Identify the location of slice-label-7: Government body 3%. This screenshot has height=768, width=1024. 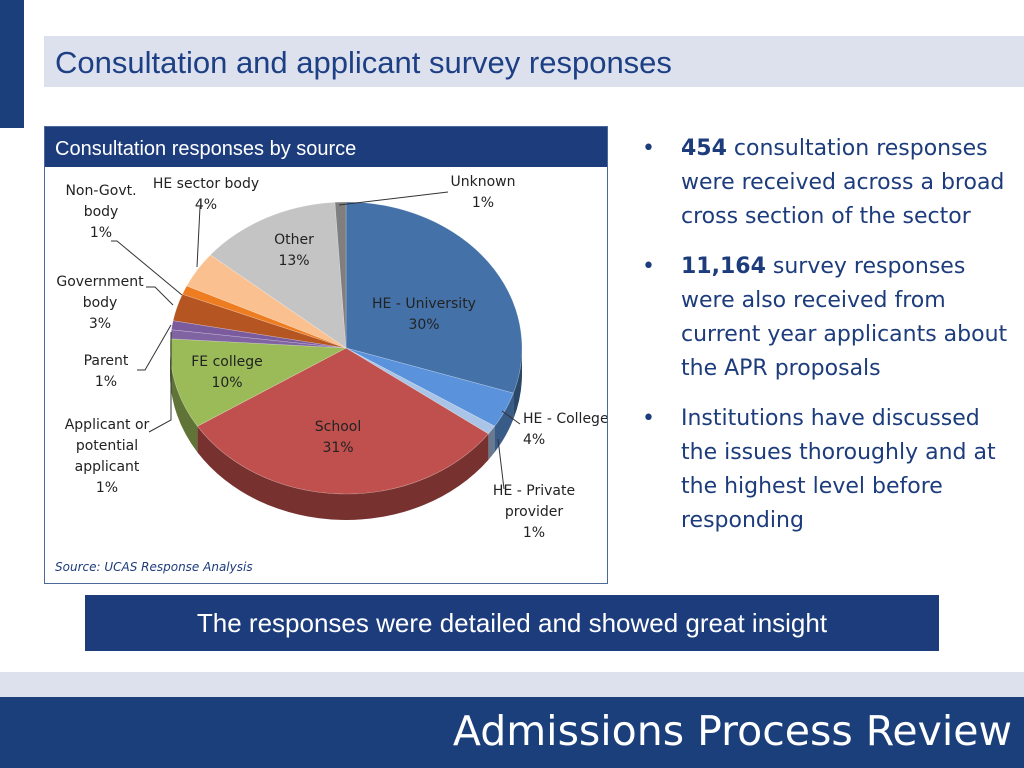
(100, 303).